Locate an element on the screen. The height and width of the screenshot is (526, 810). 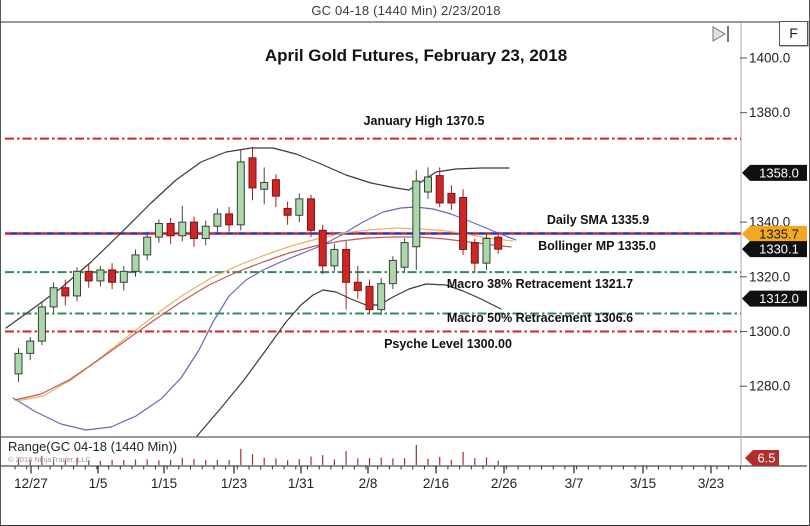
range-value-badge-value: 6.5 is located at coordinates (766, 458).